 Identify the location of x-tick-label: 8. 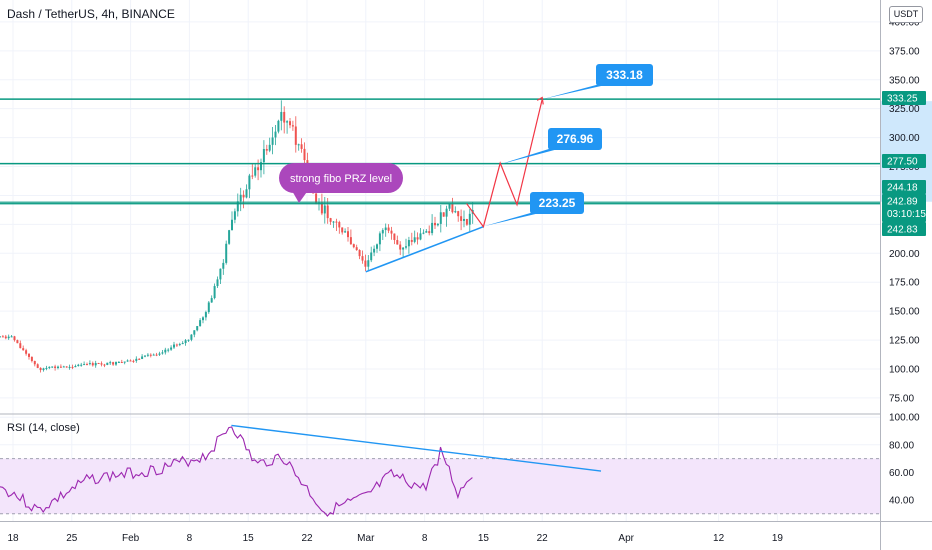
(190, 538).